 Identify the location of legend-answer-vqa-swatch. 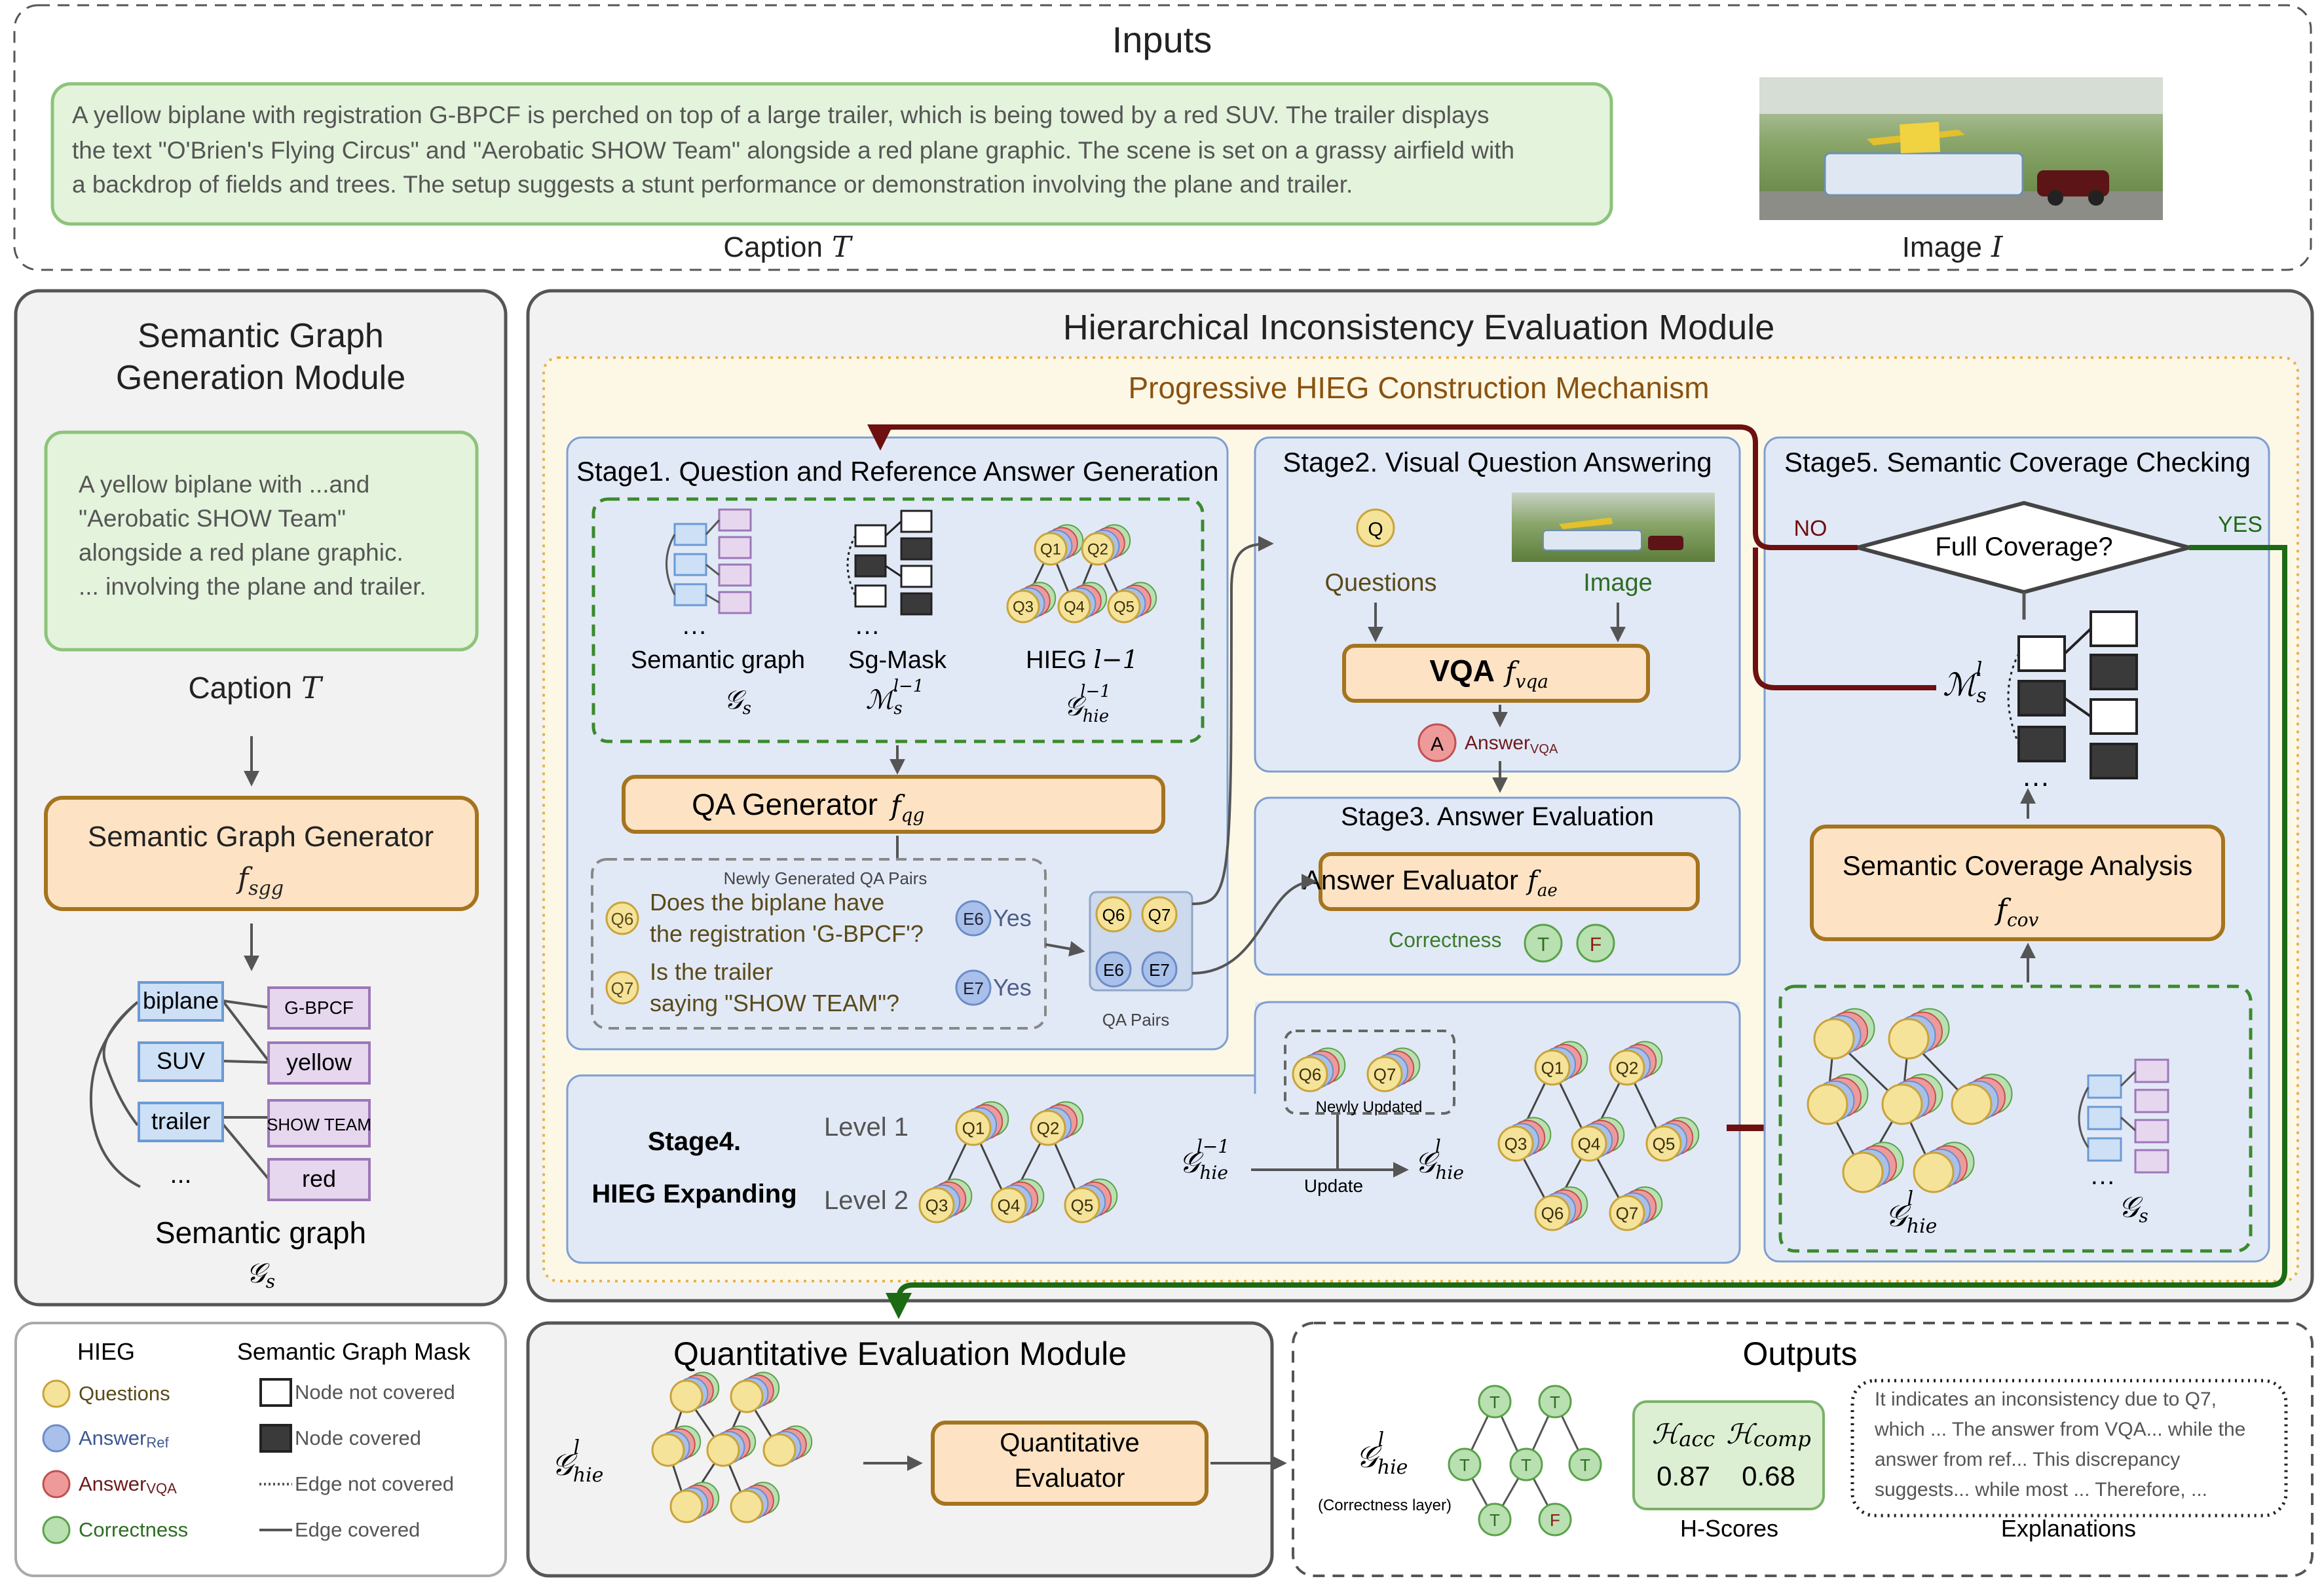
(56, 1485).